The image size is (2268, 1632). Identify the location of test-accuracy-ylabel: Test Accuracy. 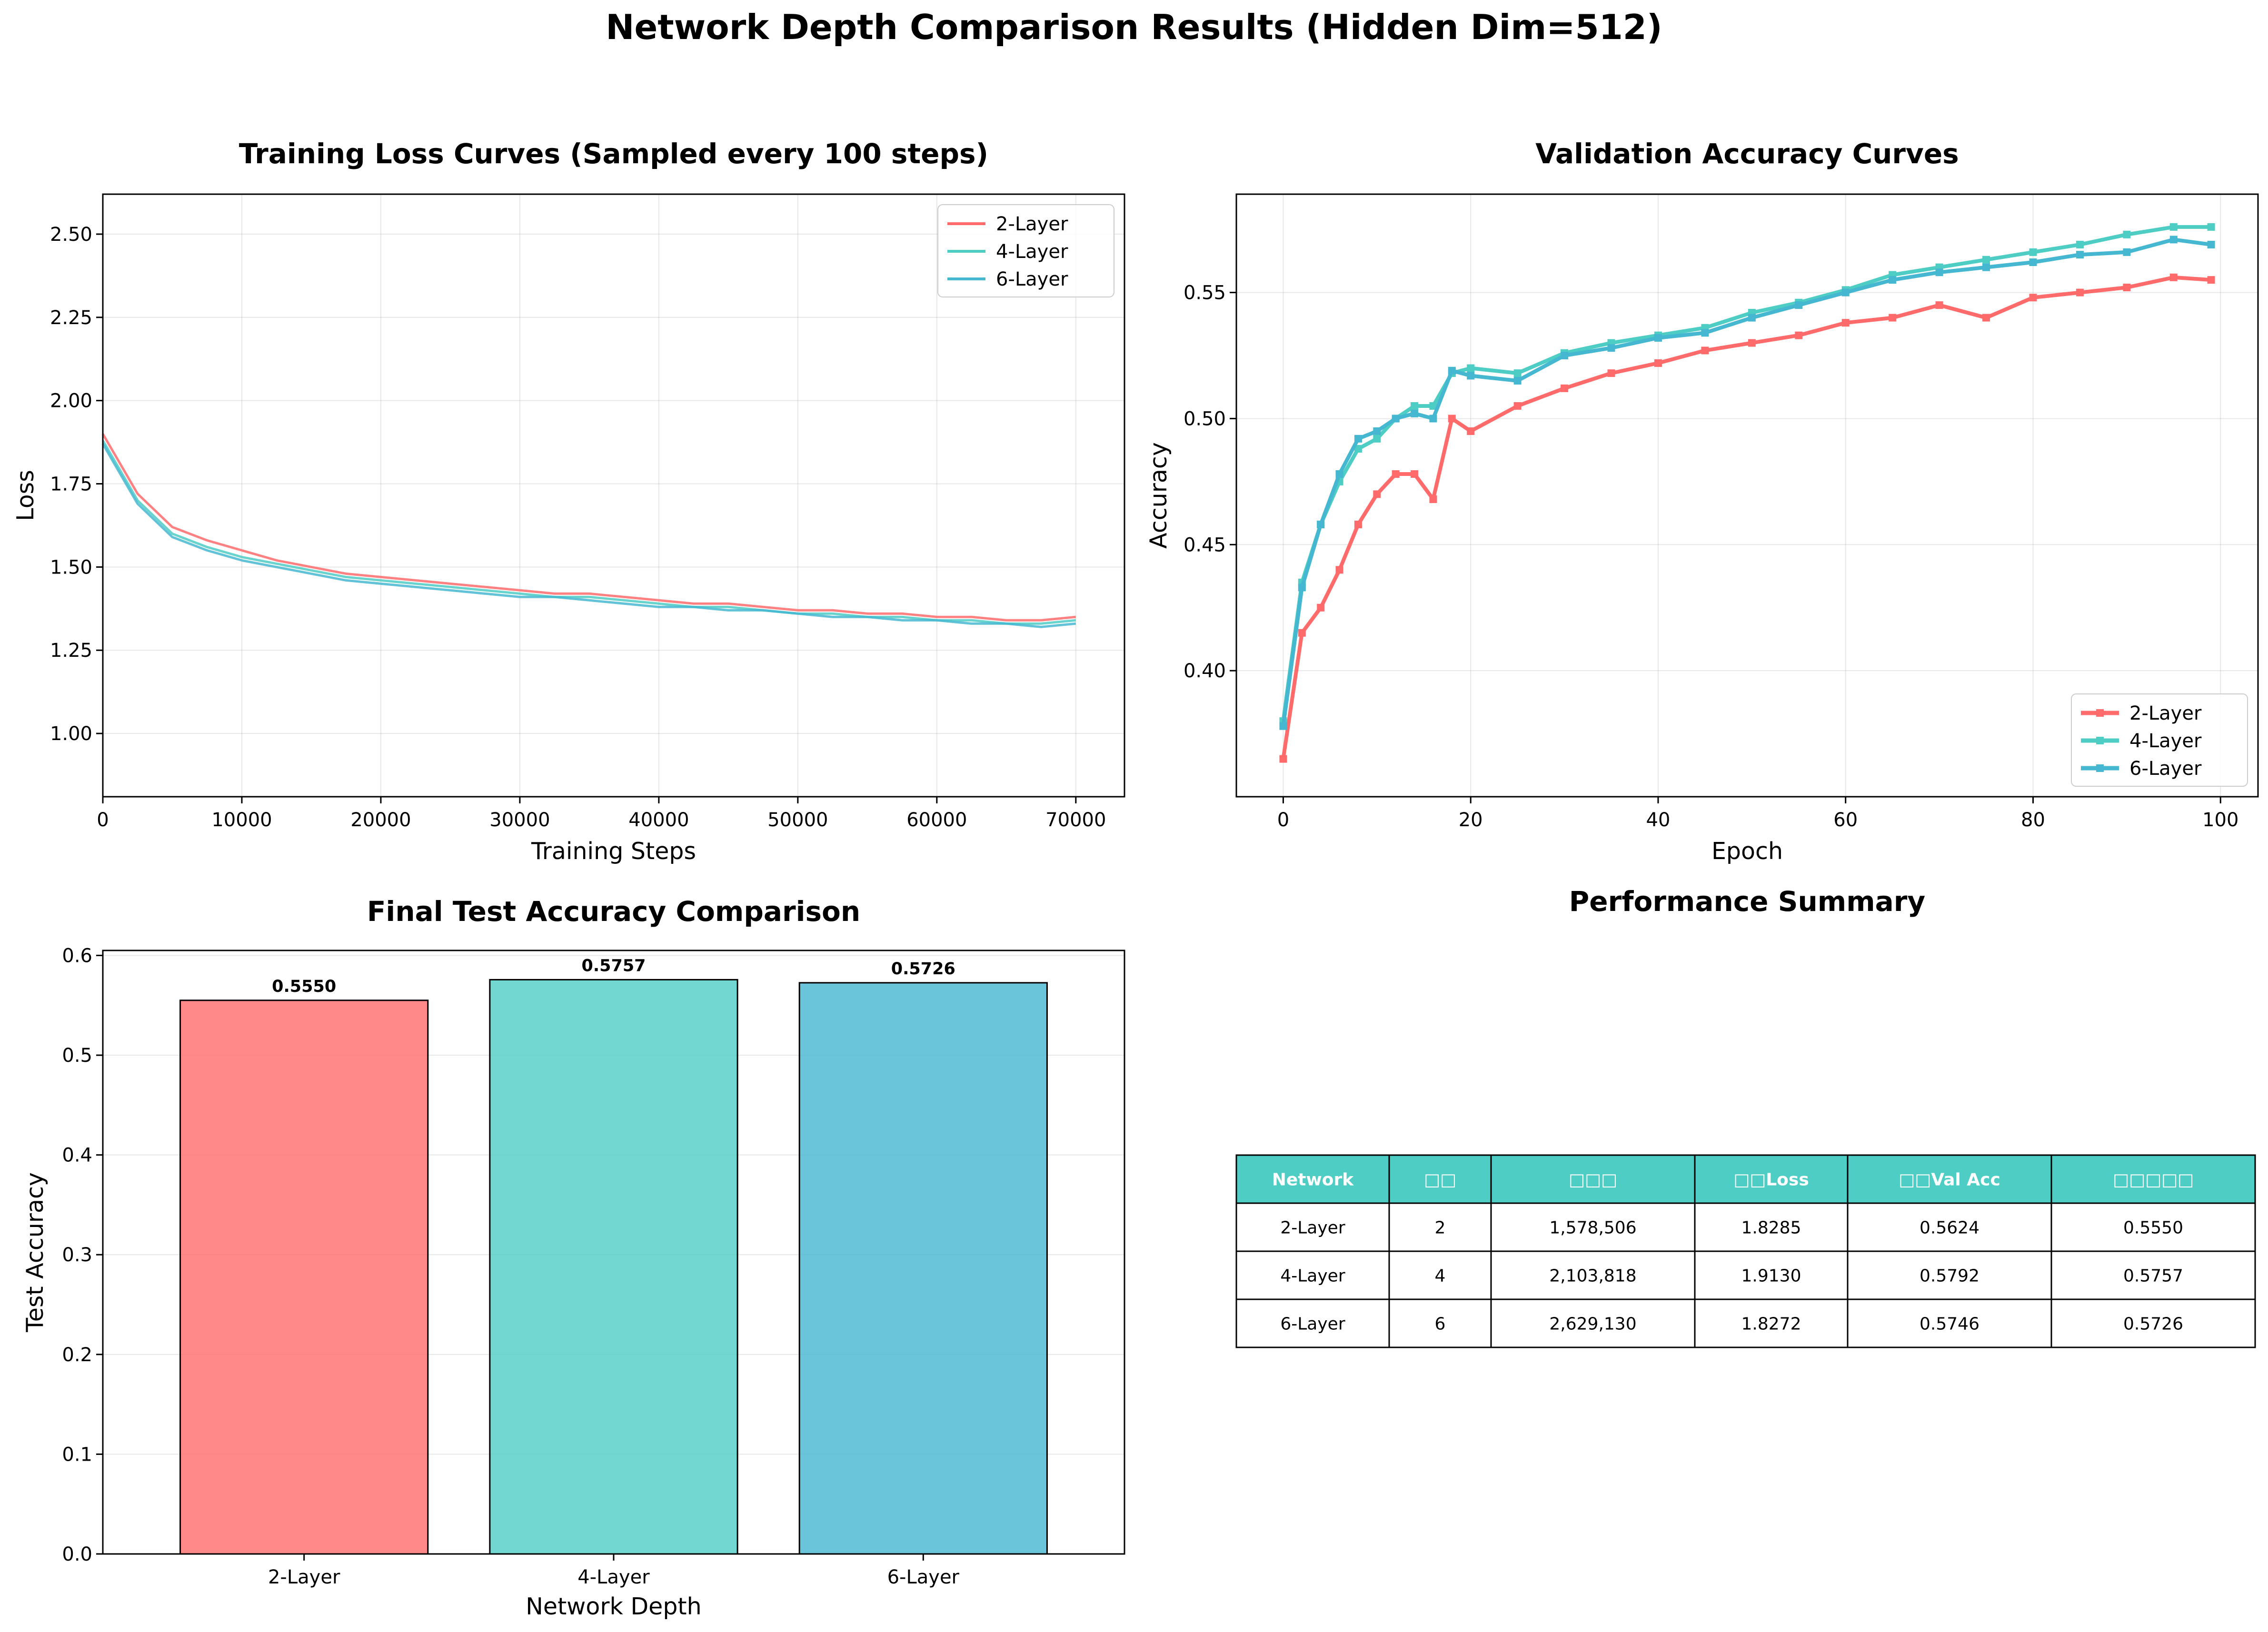
(35, 1252).